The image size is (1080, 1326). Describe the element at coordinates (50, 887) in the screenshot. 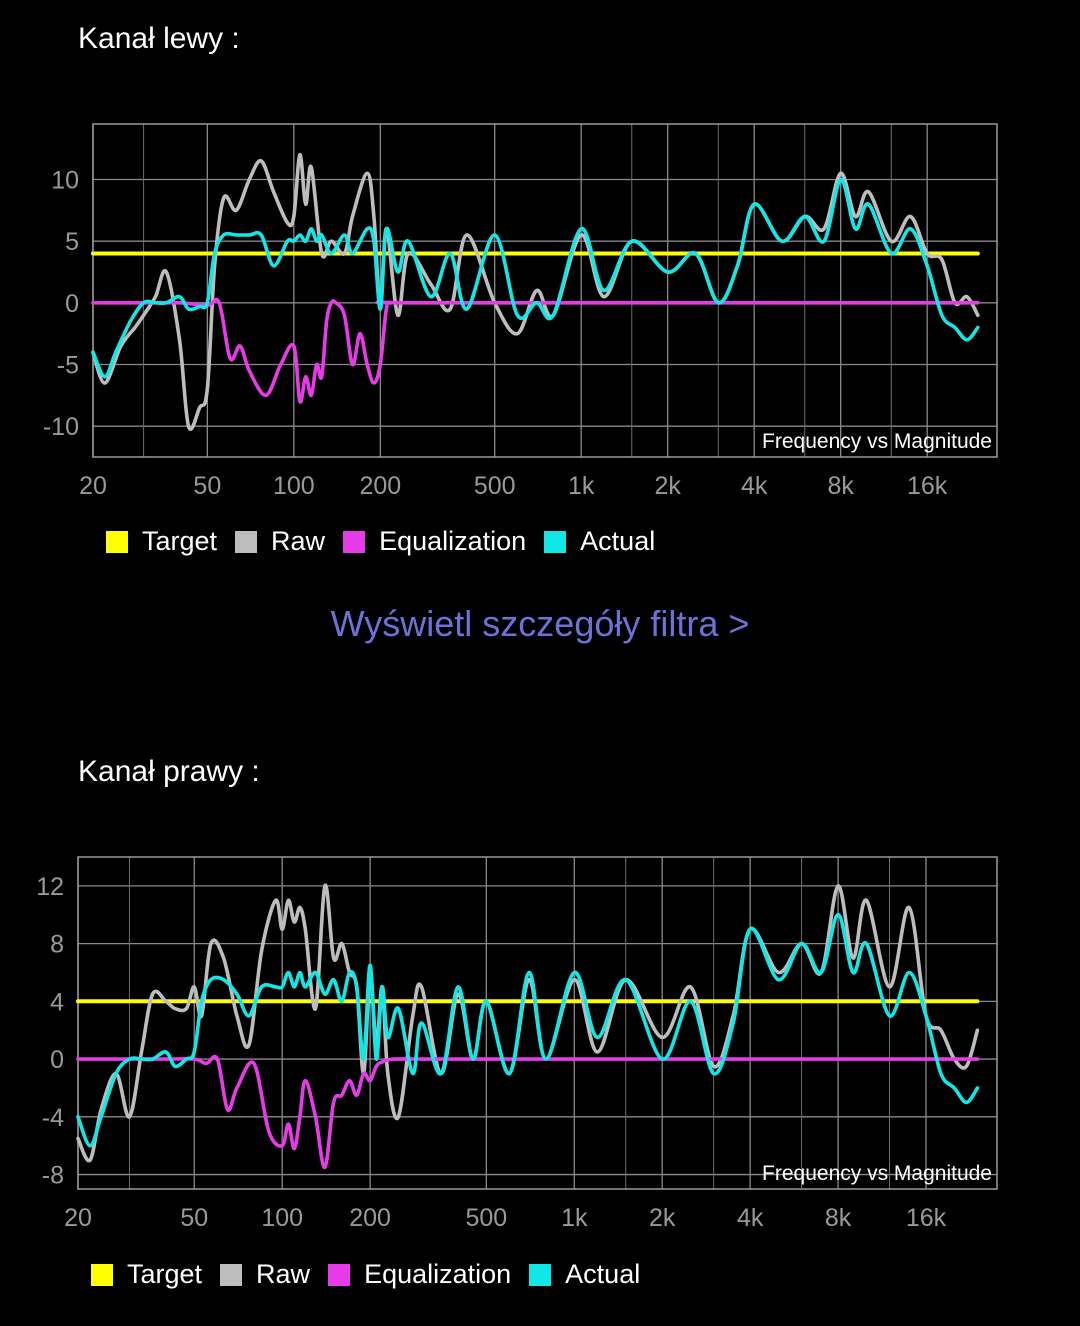

I see `y-tick-label: 12` at that location.